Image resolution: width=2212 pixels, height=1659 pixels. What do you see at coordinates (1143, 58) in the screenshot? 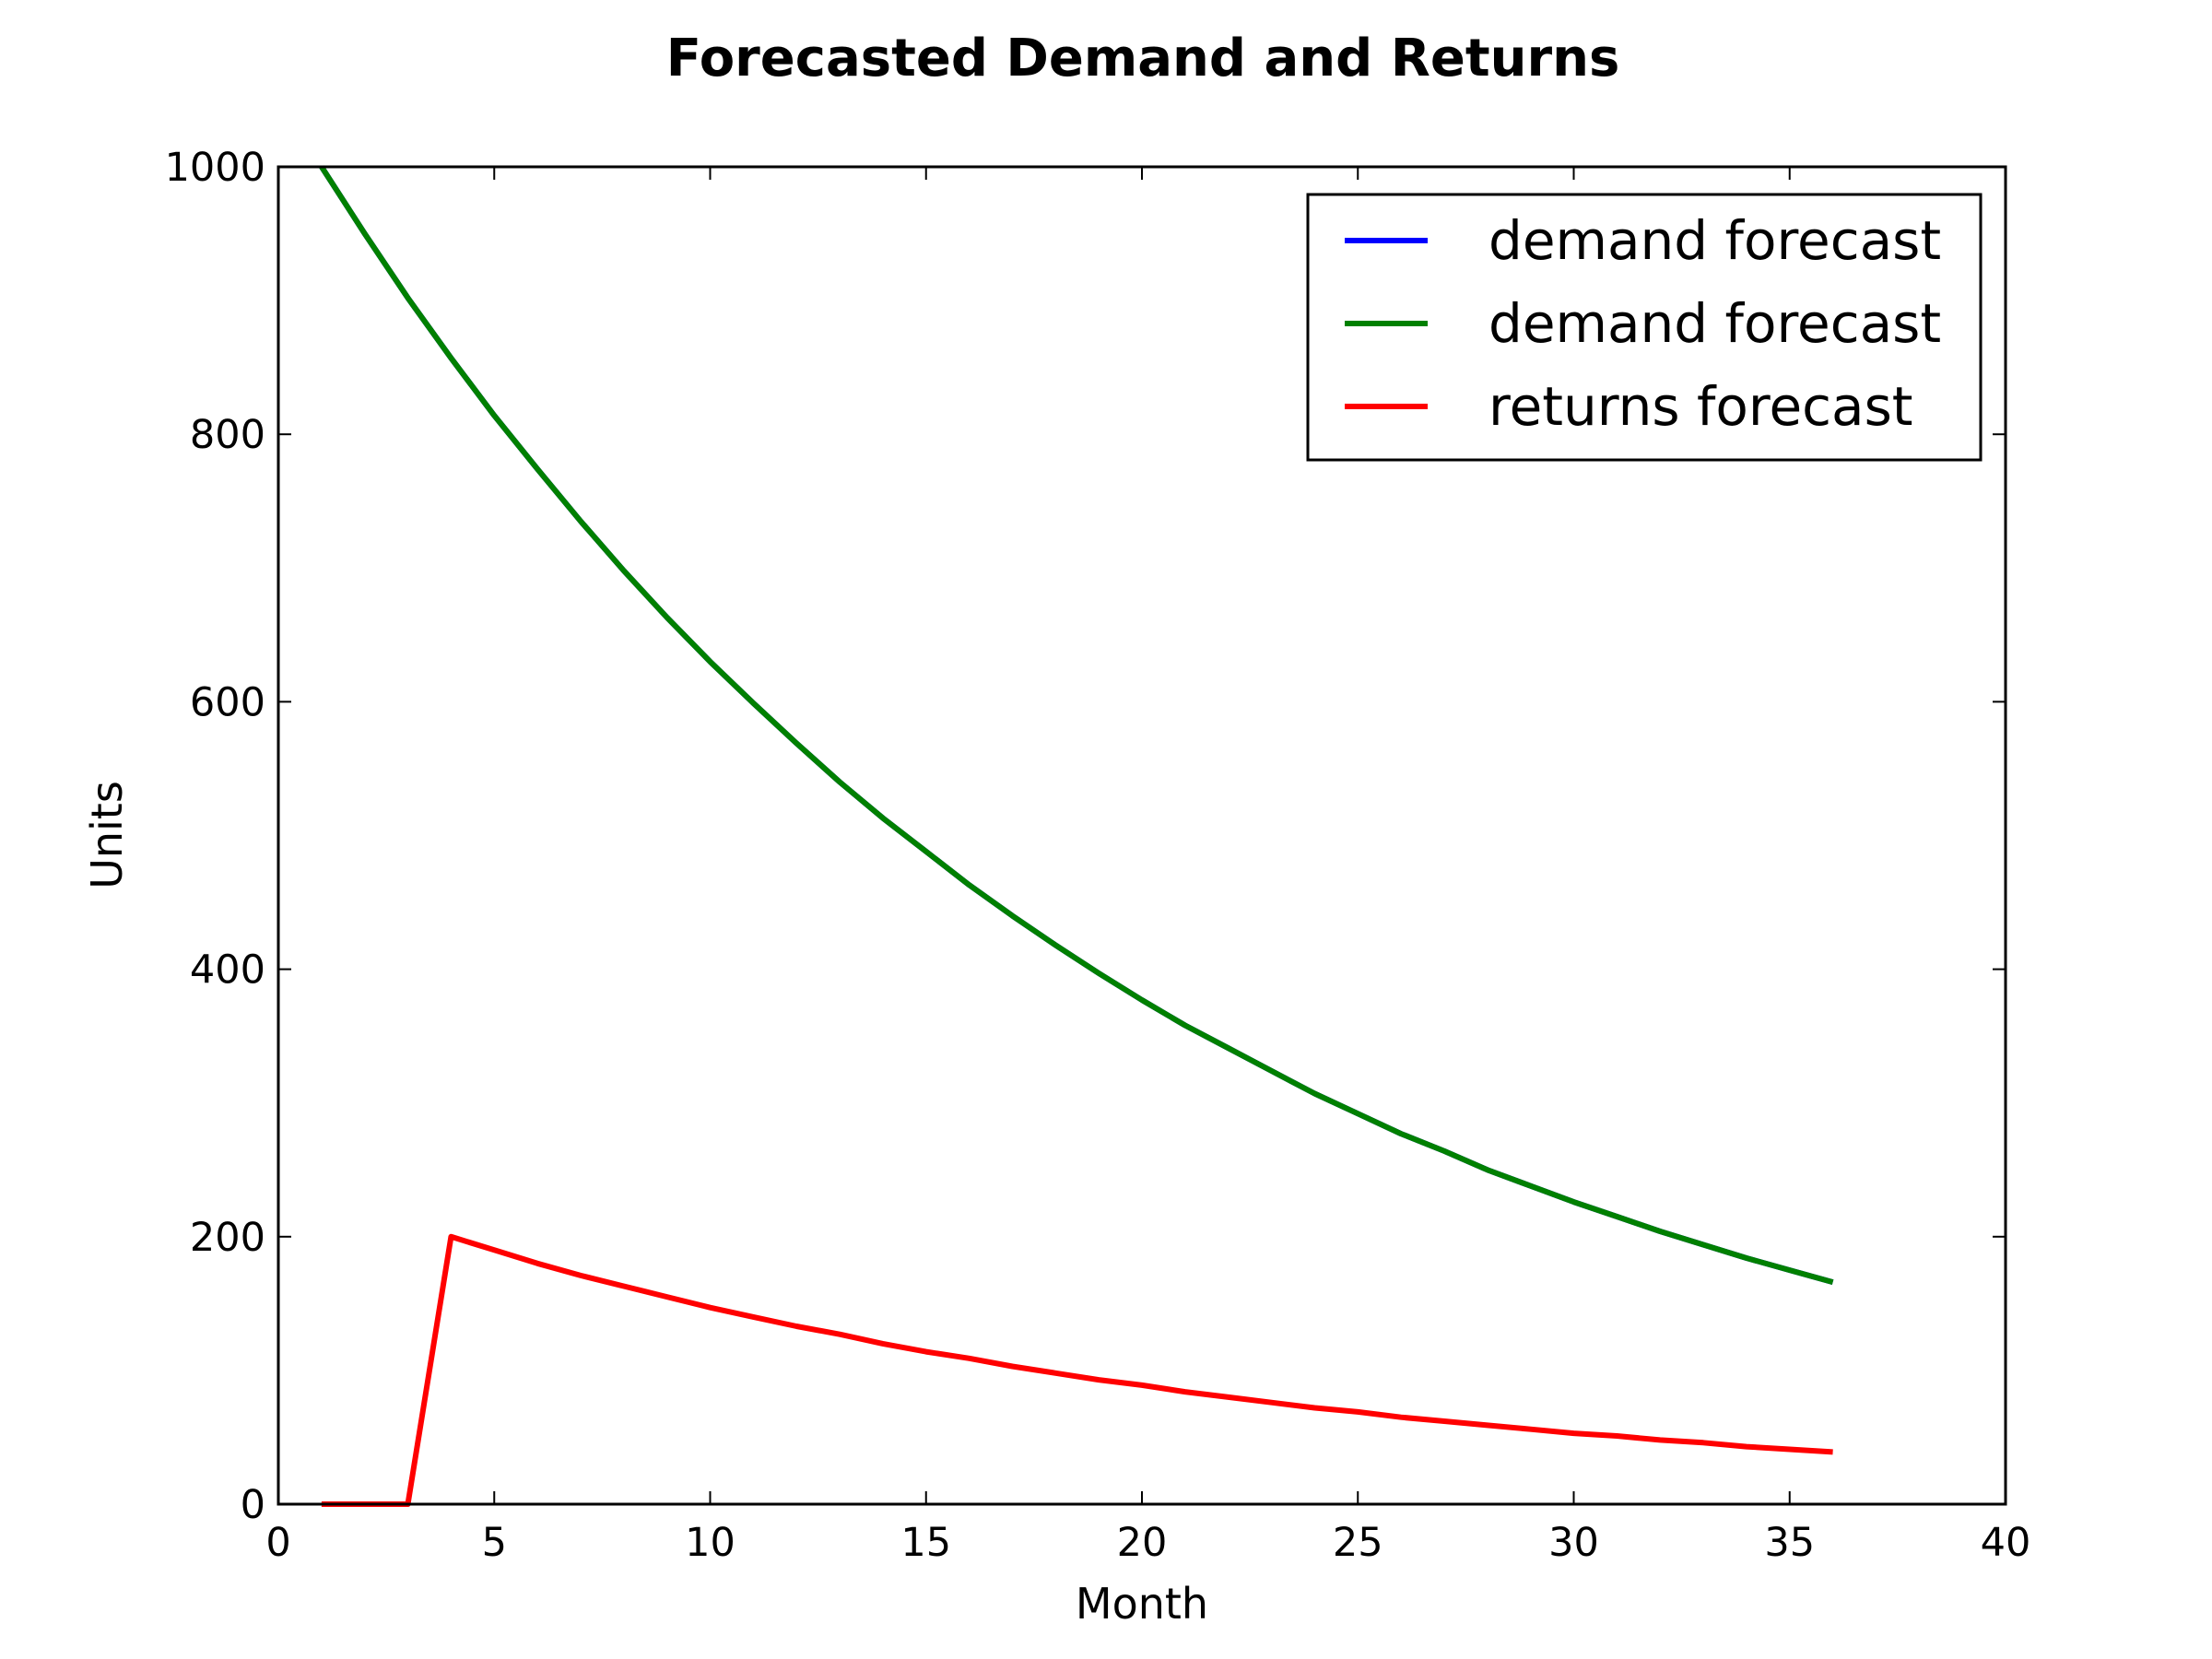
I see `chart-title: Forecasted Demand and Returns` at bounding box center [1143, 58].